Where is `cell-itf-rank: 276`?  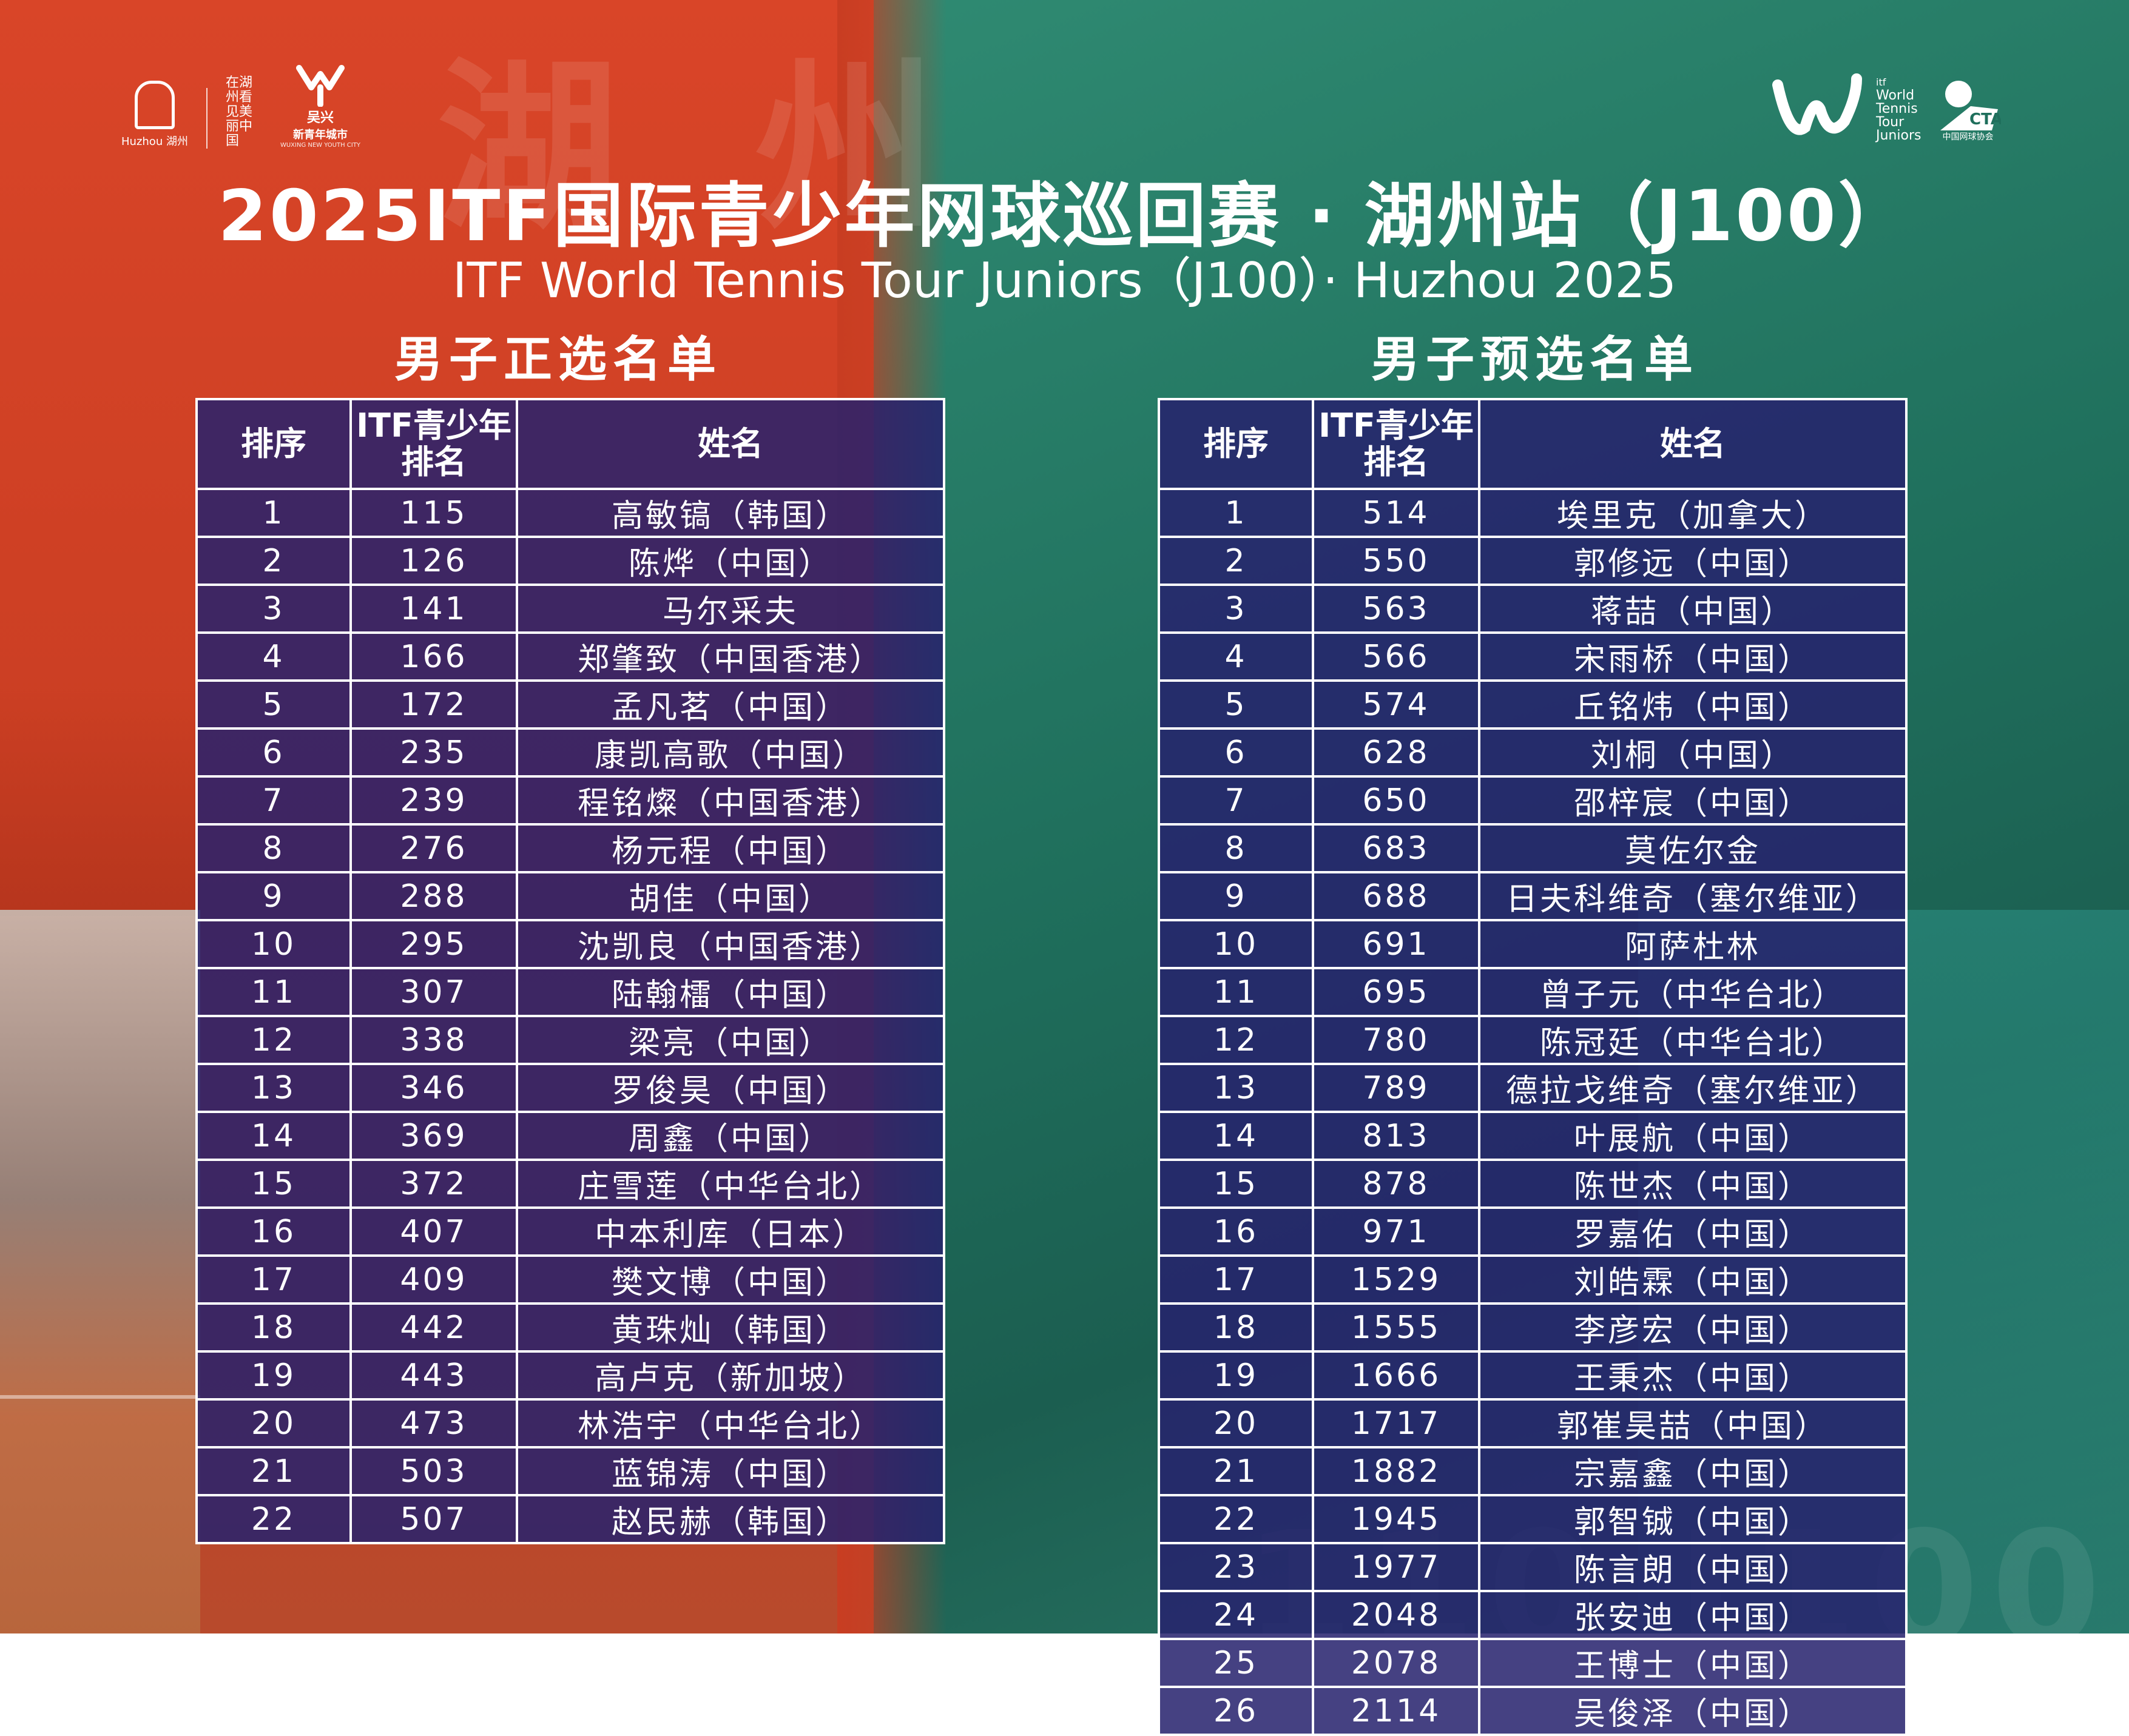
cell-itf-rank: 276 is located at coordinates (433, 848).